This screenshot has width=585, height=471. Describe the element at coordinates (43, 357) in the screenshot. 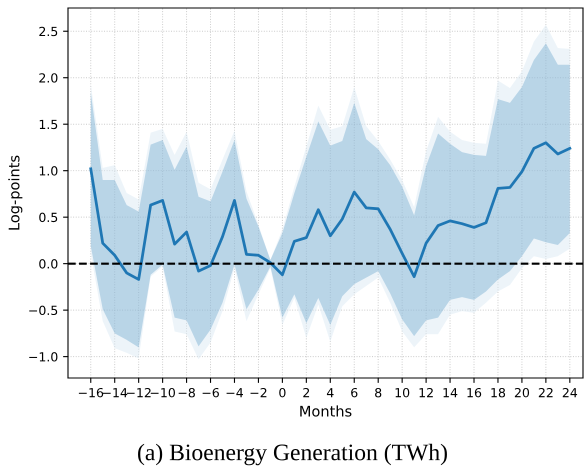

I see `y-tick-label: −1.0` at that location.